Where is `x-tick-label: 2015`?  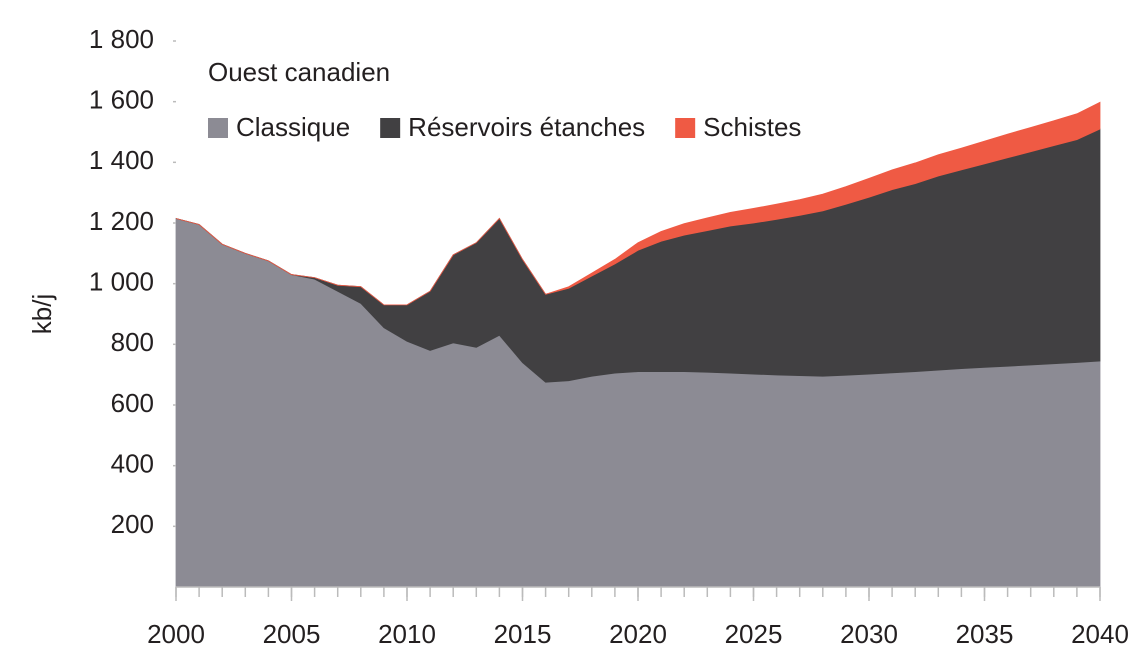 x-tick-label: 2015 is located at coordinates (523, 634).